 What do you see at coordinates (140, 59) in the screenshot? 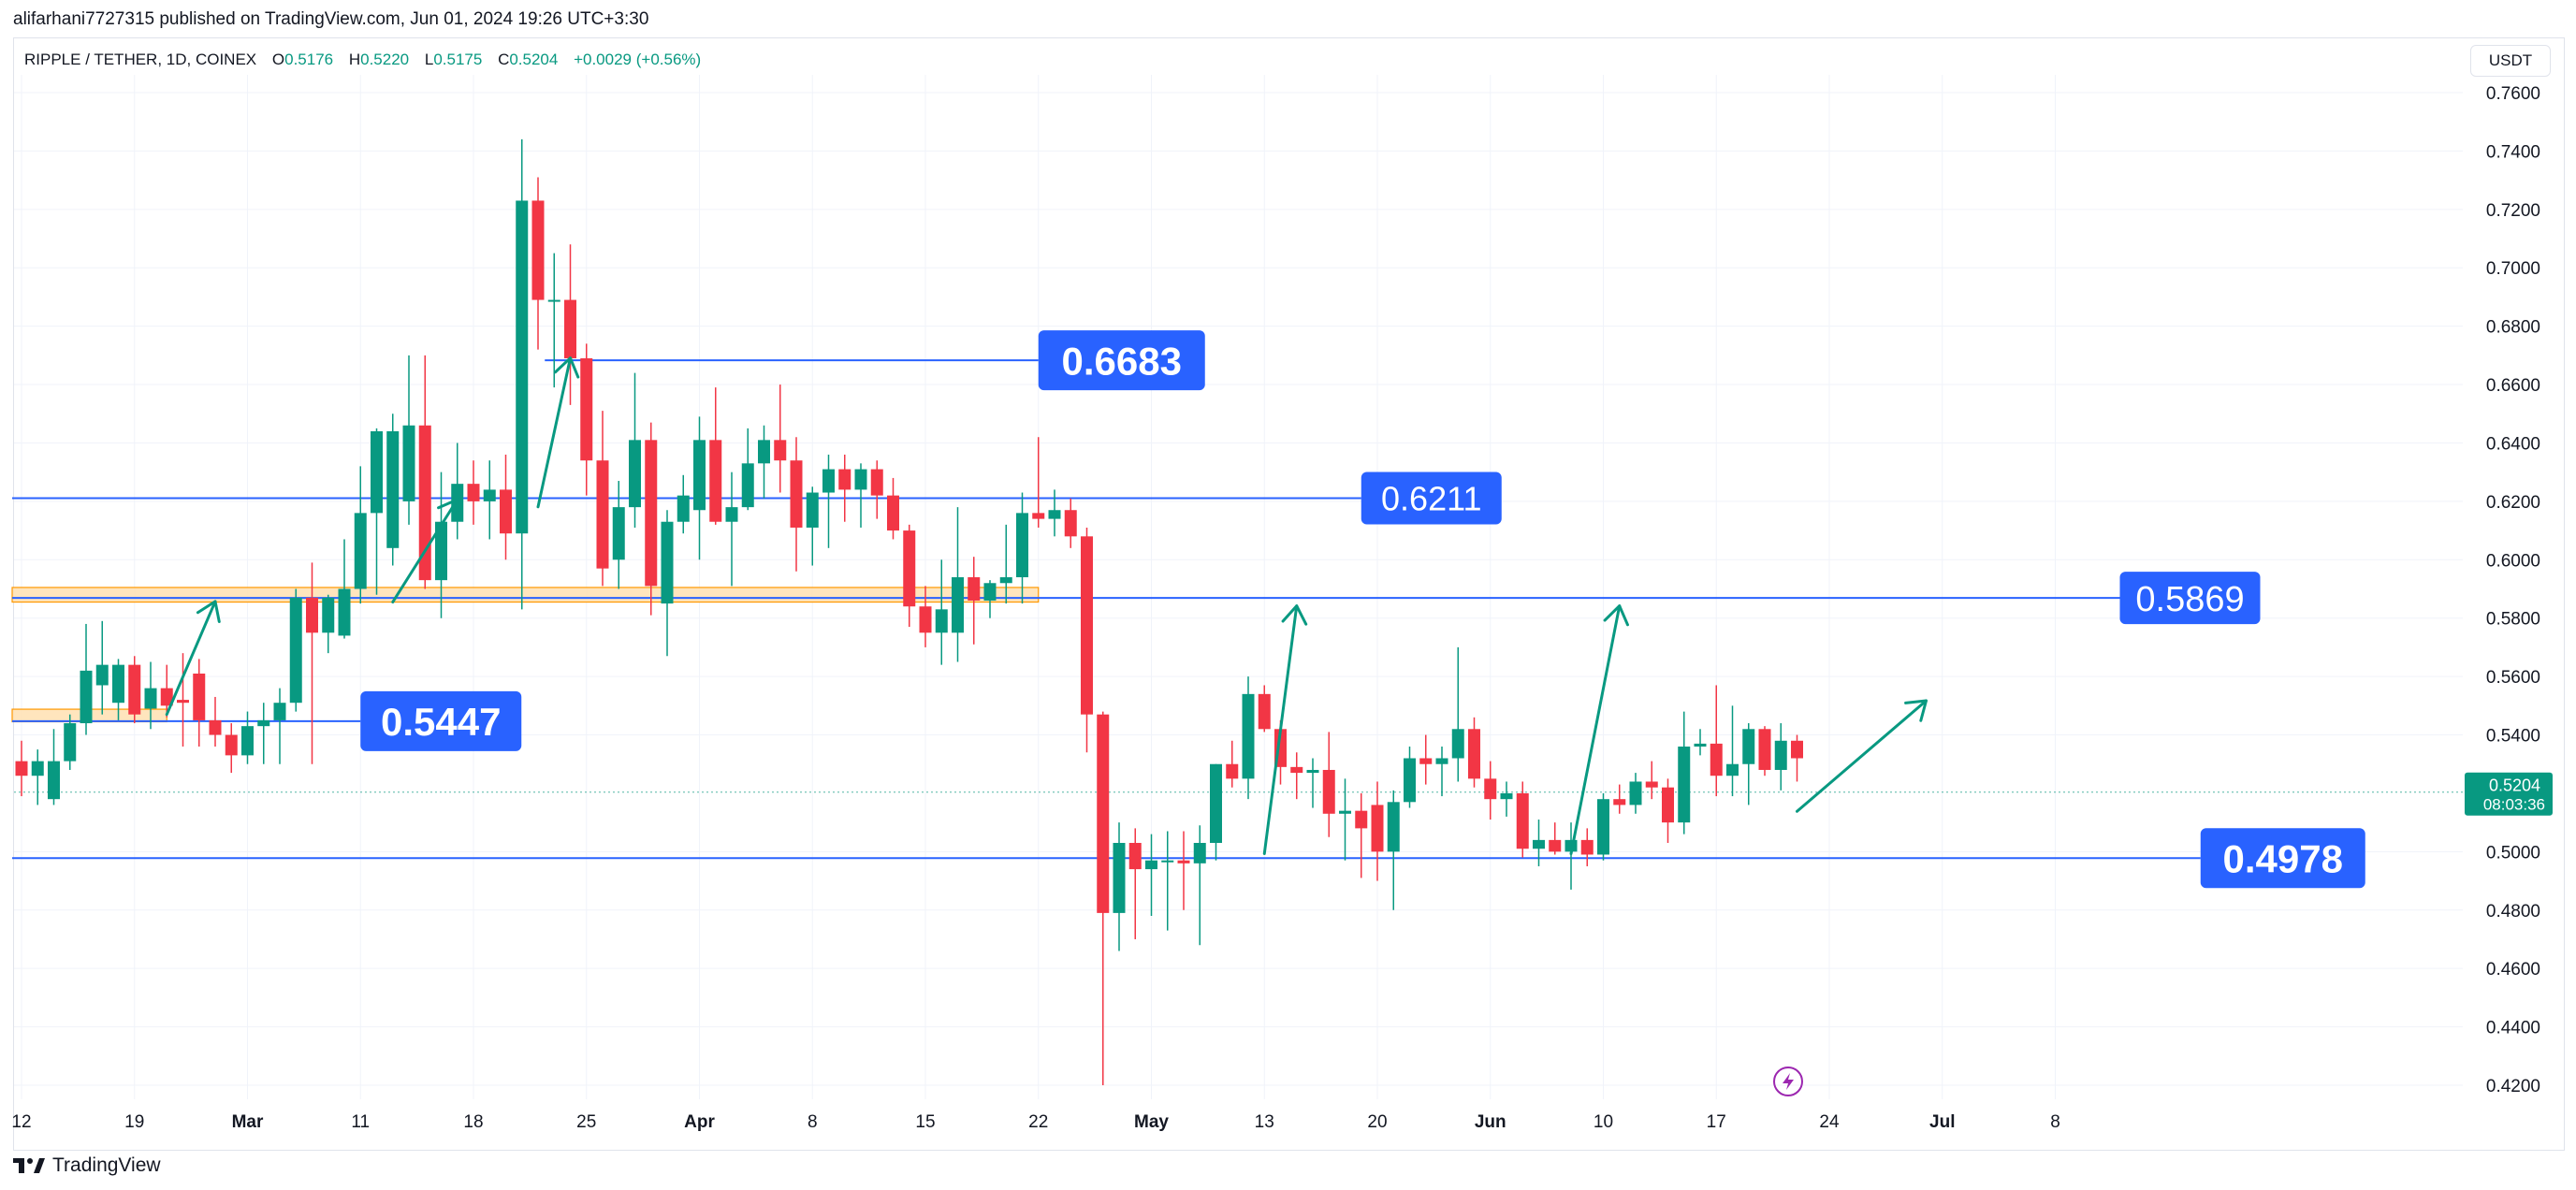
I see `symbol-name: RIPPLE / TETHER, 1D, COINEX` at bounding box center [140, 59].